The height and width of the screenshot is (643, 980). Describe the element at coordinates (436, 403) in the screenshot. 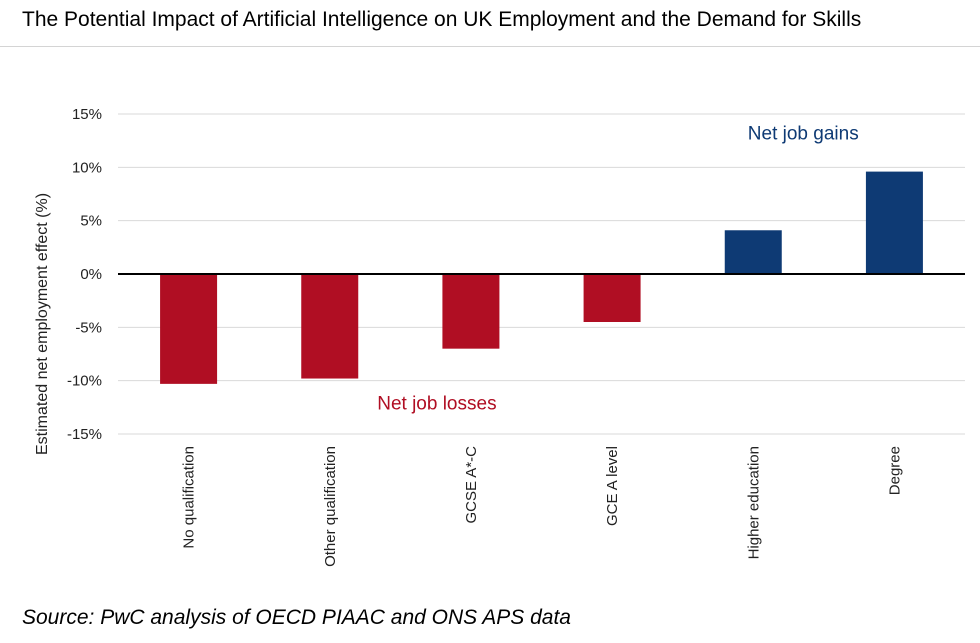

I see `annotation-net-job-losses: Net job losses` at that location.